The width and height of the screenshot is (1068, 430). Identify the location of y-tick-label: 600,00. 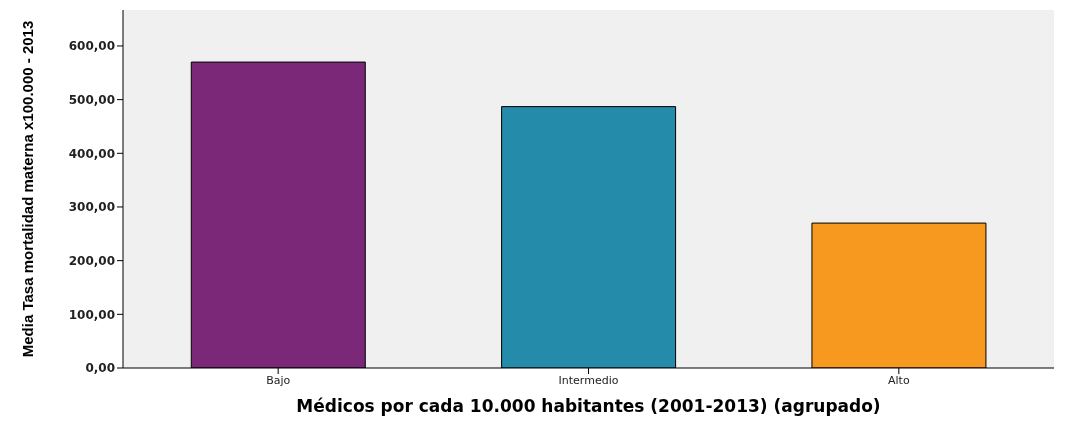
(91, 46).